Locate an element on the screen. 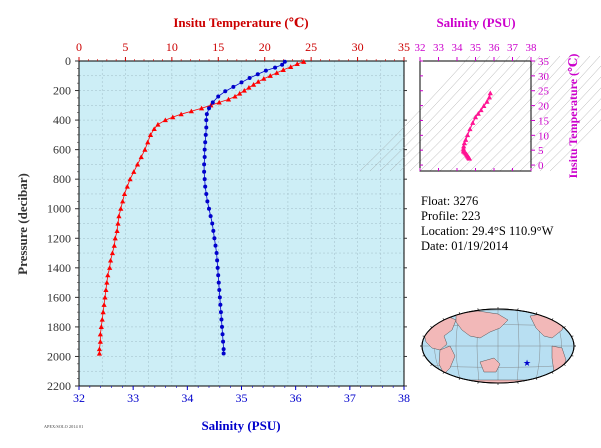 Image resolution: width=601 pixels, height=448 pixels. profile-date: Date: 01/19/2014 is located at coordinates (465, 246).